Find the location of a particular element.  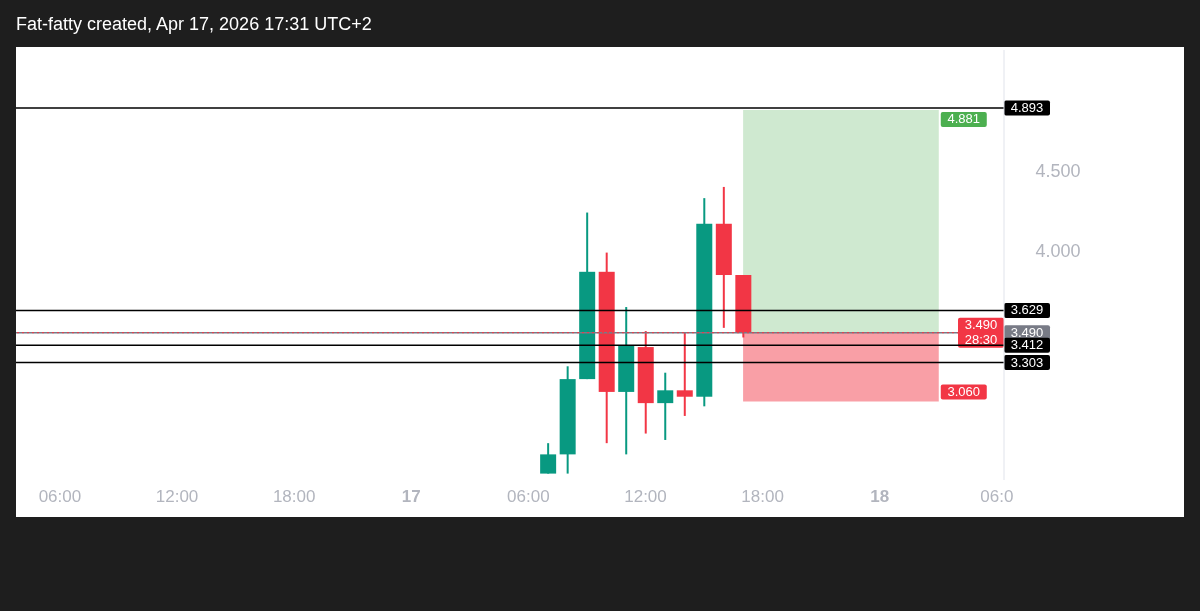

x-tick-label: 06:0 is located at coordinates (997, 496).